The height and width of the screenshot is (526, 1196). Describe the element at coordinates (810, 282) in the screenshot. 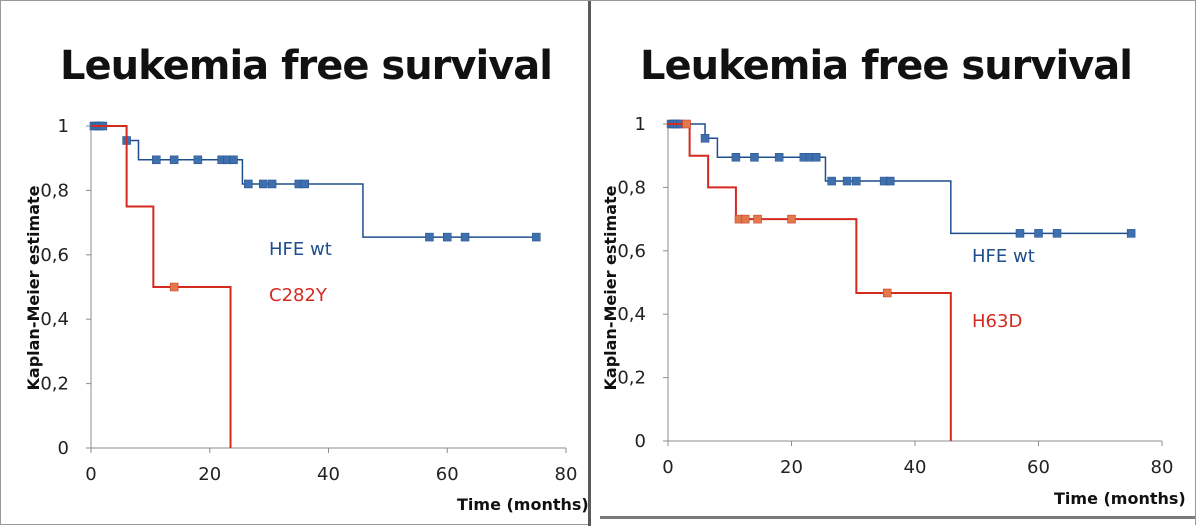

I see `km-step-line-h63d` at that location.